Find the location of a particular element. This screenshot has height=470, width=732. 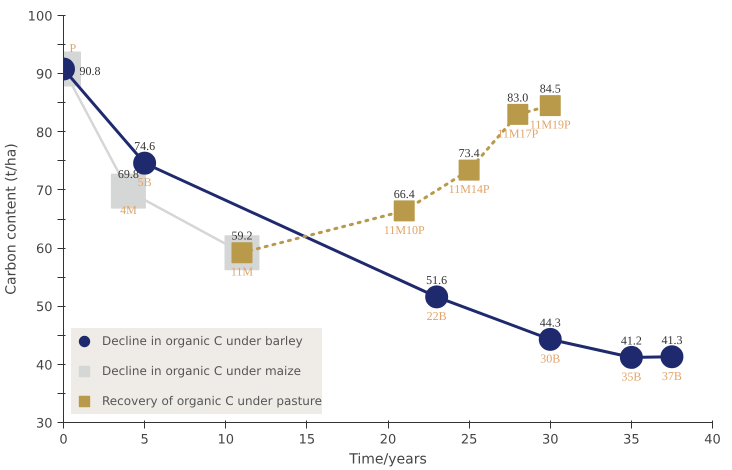

y-tick-label: 70 is located at coordinates (44, 191).